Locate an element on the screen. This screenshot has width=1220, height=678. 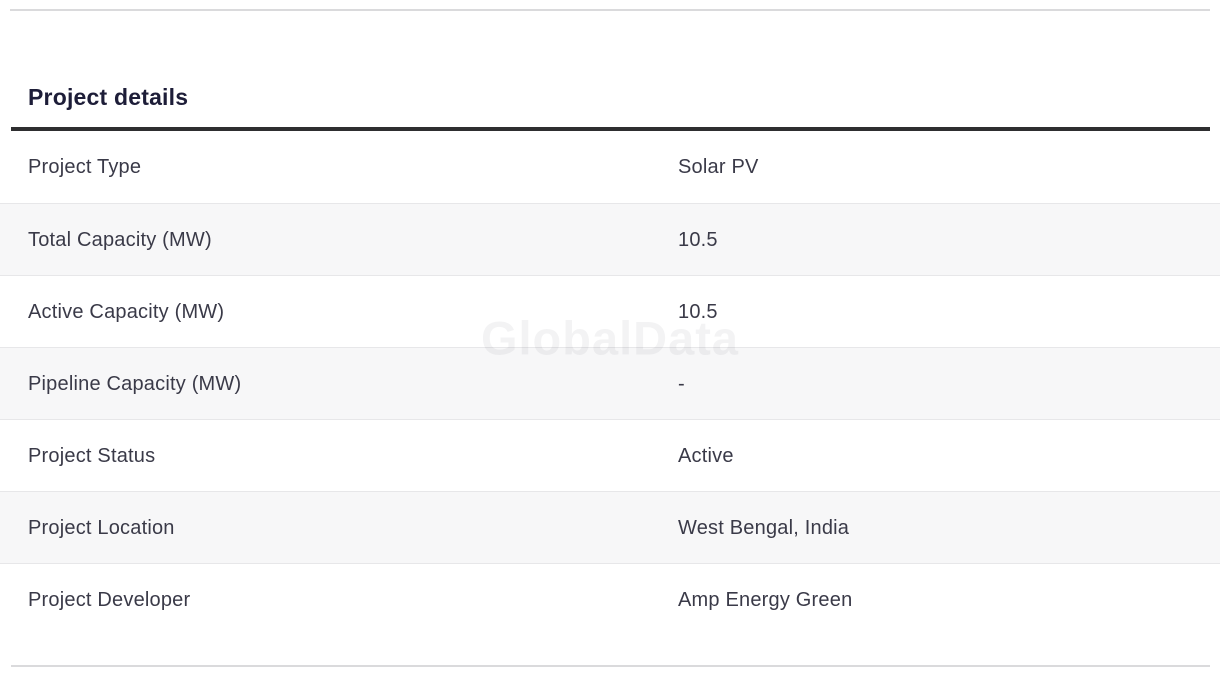
table-row-project-developer: Project Developer Amp Energy Green is located at coordinates (610, 599).